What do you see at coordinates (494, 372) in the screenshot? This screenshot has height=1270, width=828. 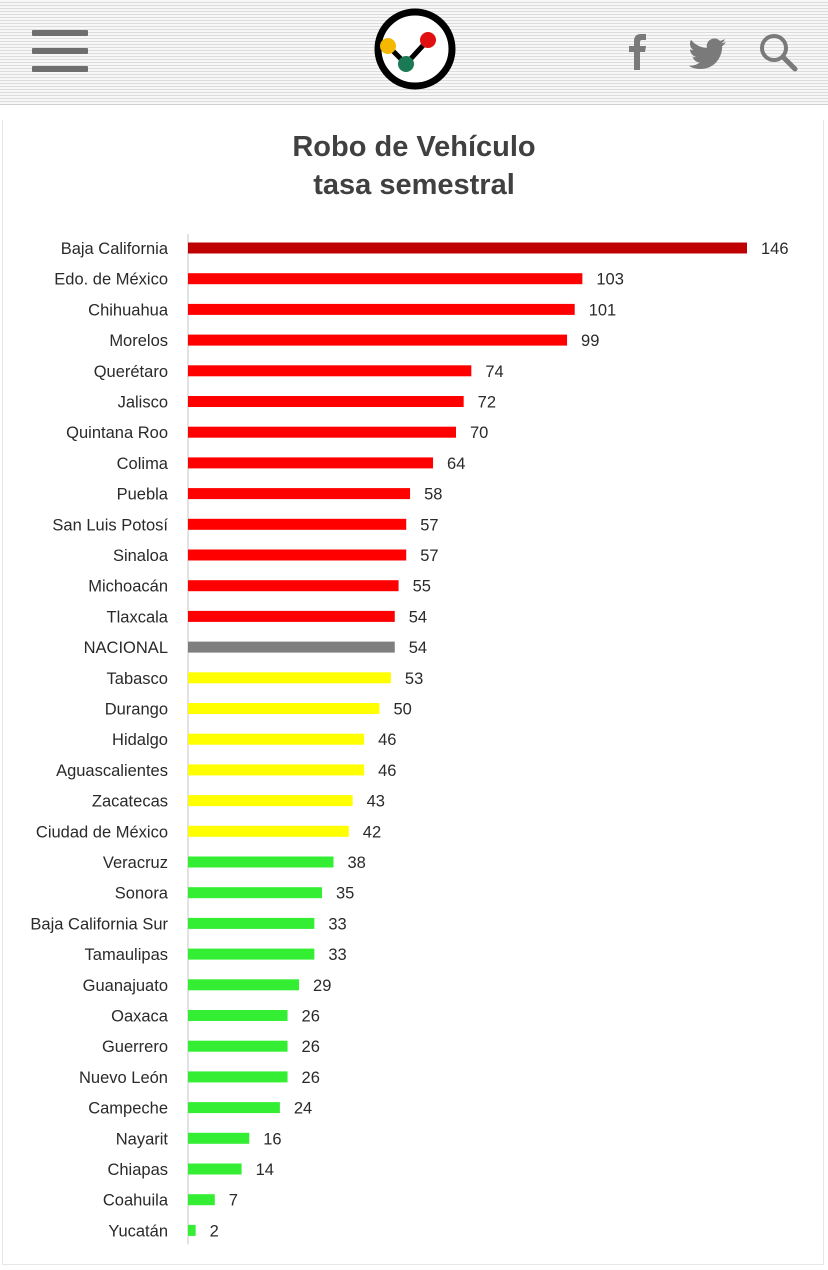 I see `value-label: 74` at bounding box center [494, 372].